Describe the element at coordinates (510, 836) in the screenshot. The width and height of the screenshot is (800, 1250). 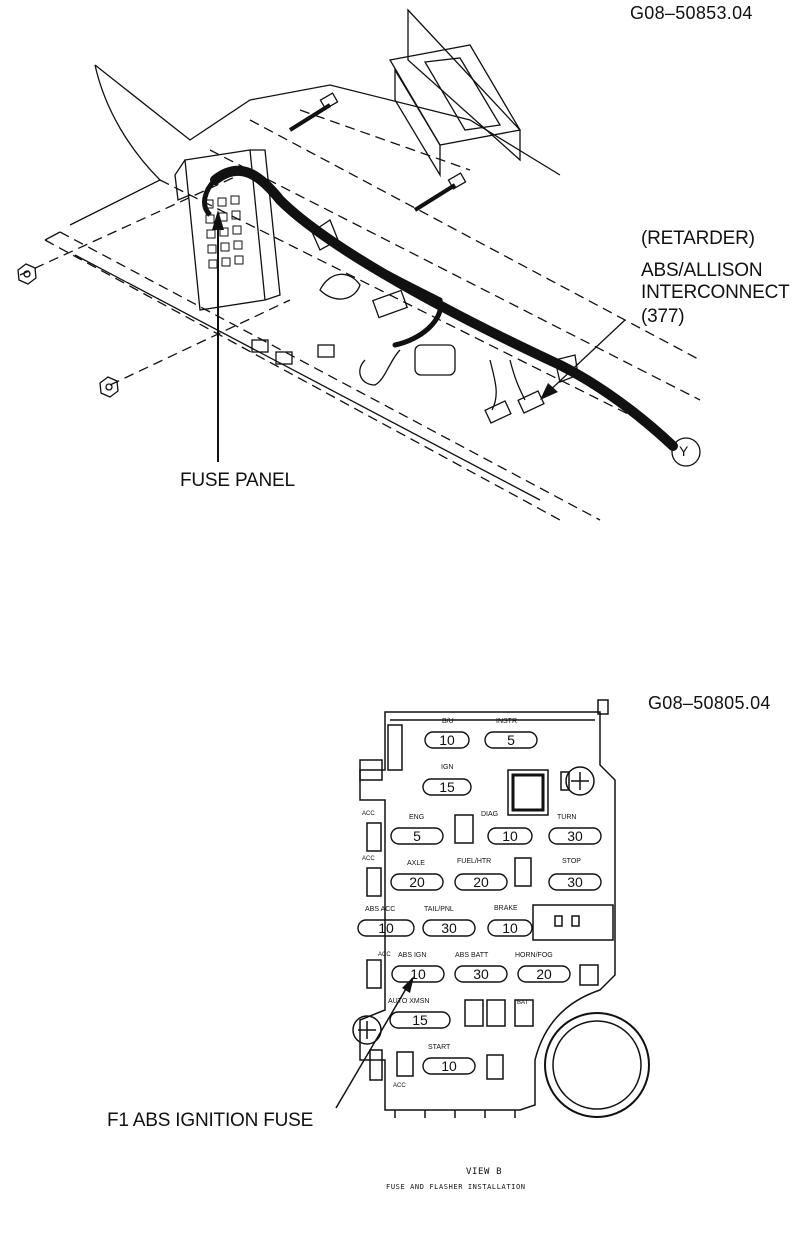
I see `fuse-rating-diag: 10` at that location.